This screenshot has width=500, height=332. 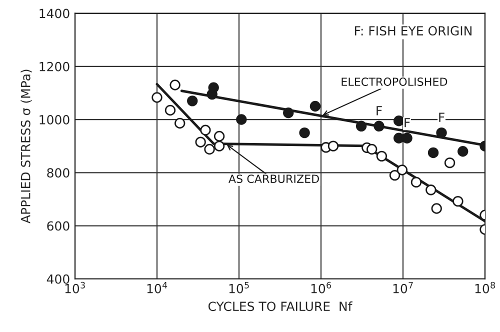 I want to click on x-tick-label: 10$^{6}$, so click(x=321, y=288).